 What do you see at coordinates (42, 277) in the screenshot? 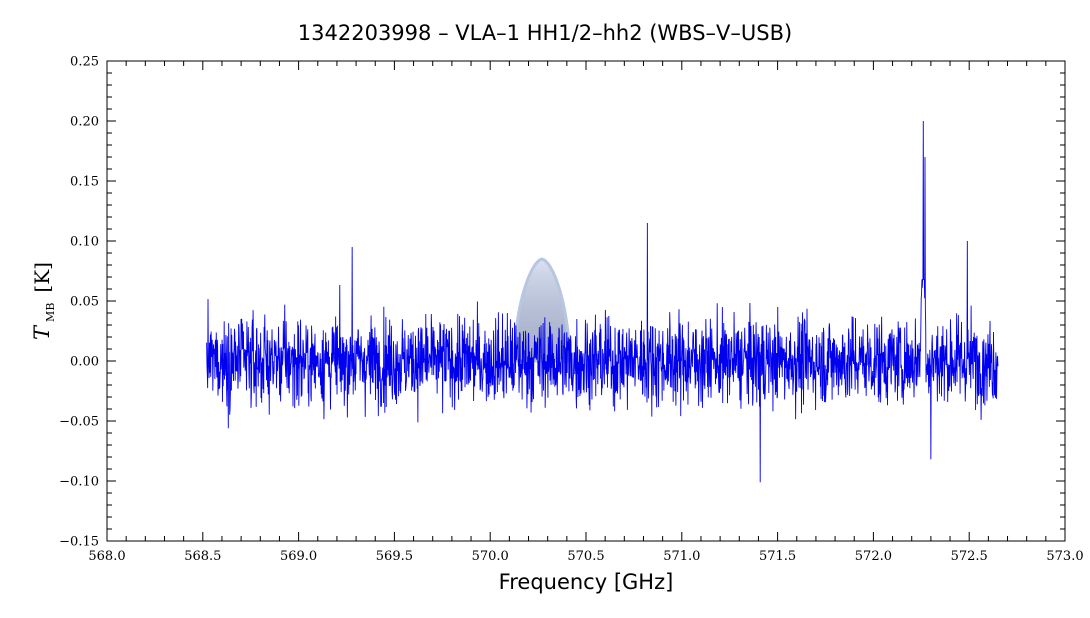
I see `y-axis-label-unit: [K]` at bounding box center [42, 277].